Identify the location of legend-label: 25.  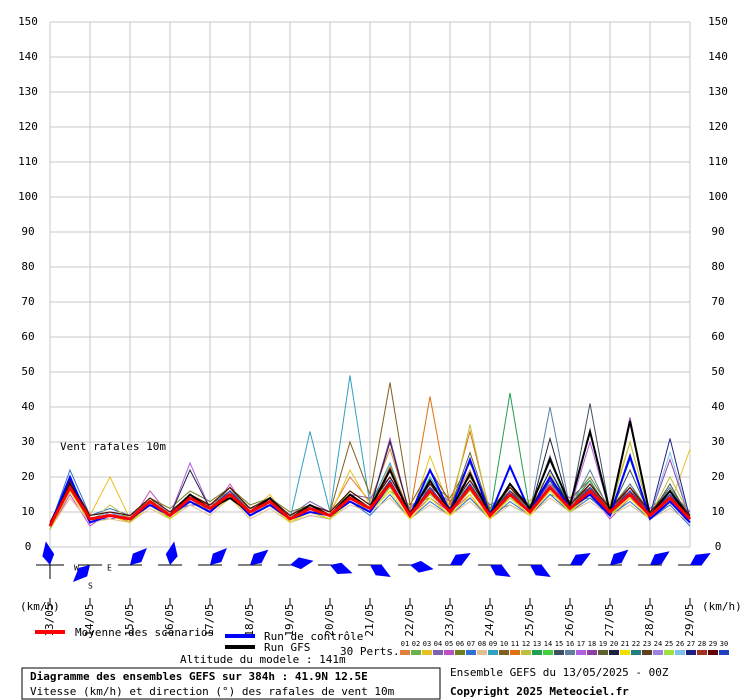
(669, 644).